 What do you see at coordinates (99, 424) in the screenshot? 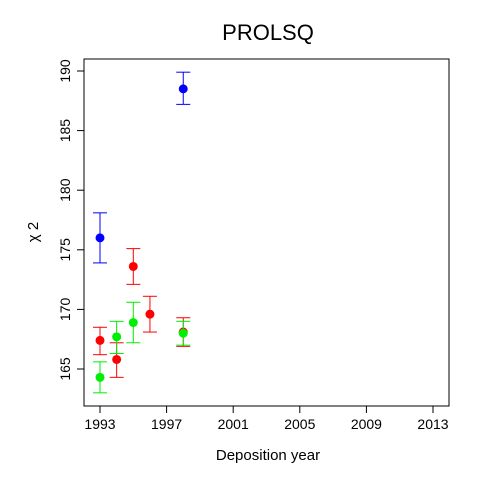
I see `x-tick-label-1993: 1993` at bounding box center [99, 424].